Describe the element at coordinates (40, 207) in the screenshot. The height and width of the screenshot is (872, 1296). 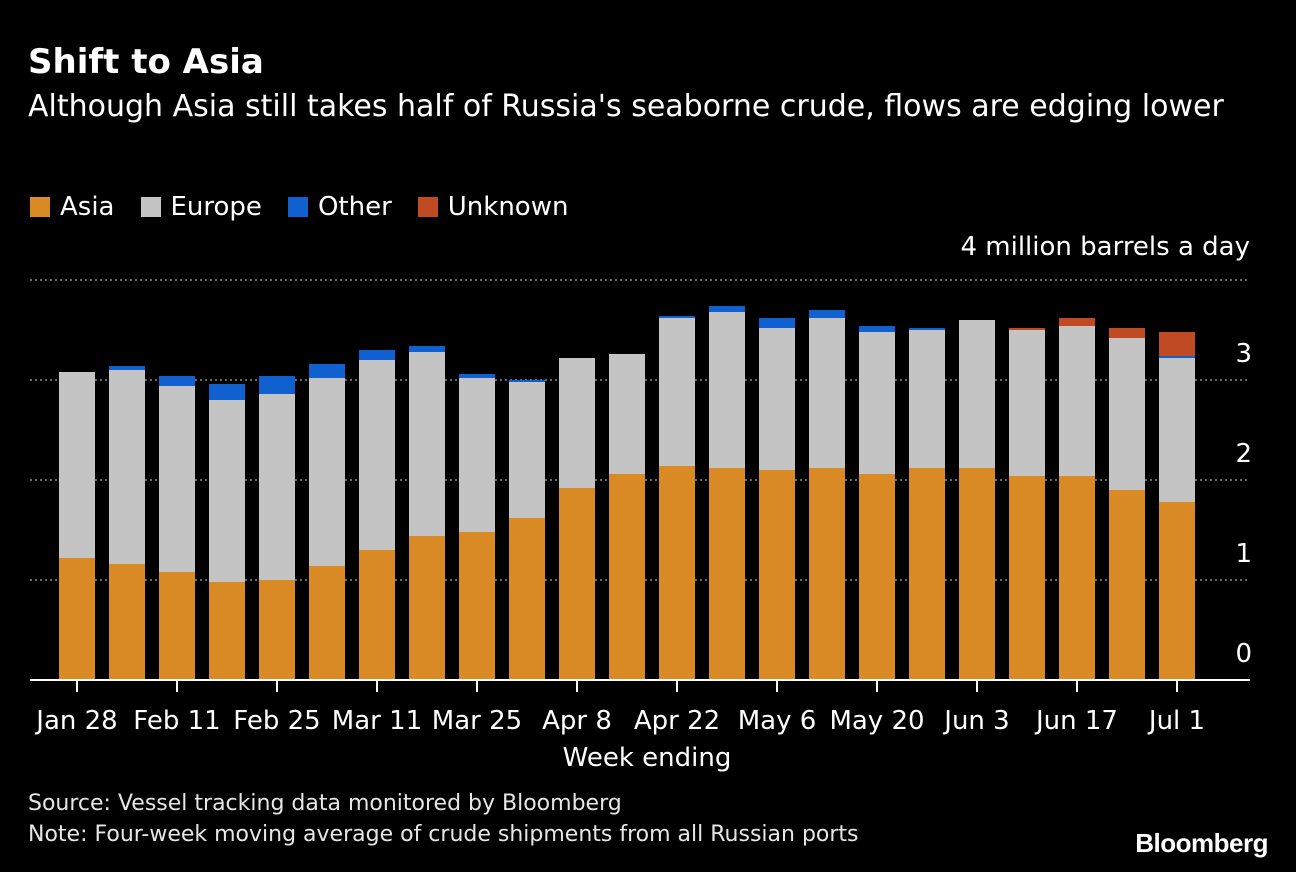
I see `legend-swatch-asia` at that location.